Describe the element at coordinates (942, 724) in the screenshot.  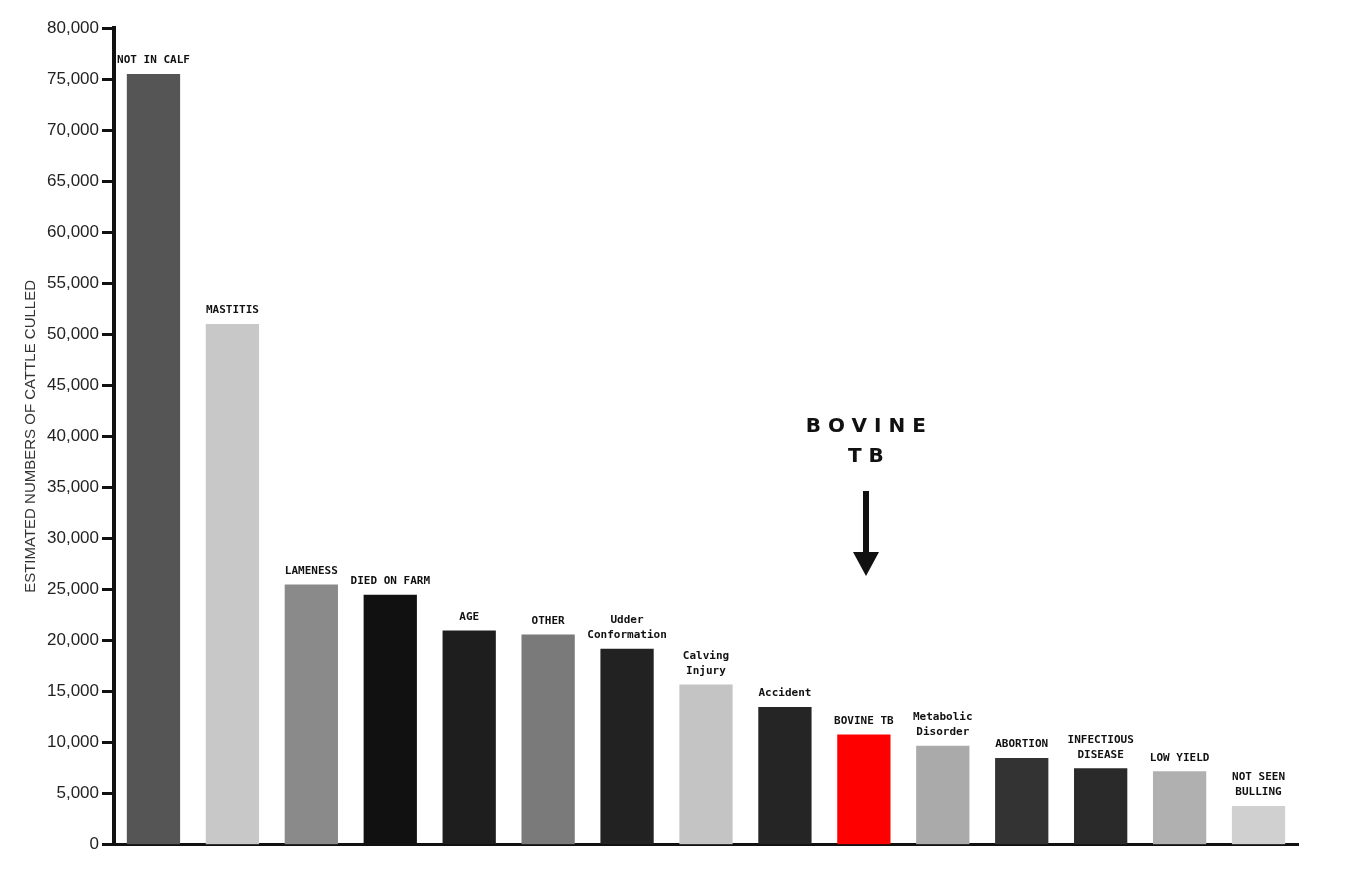
I see `x-tick-label: Metabolic Disorder` at that location.